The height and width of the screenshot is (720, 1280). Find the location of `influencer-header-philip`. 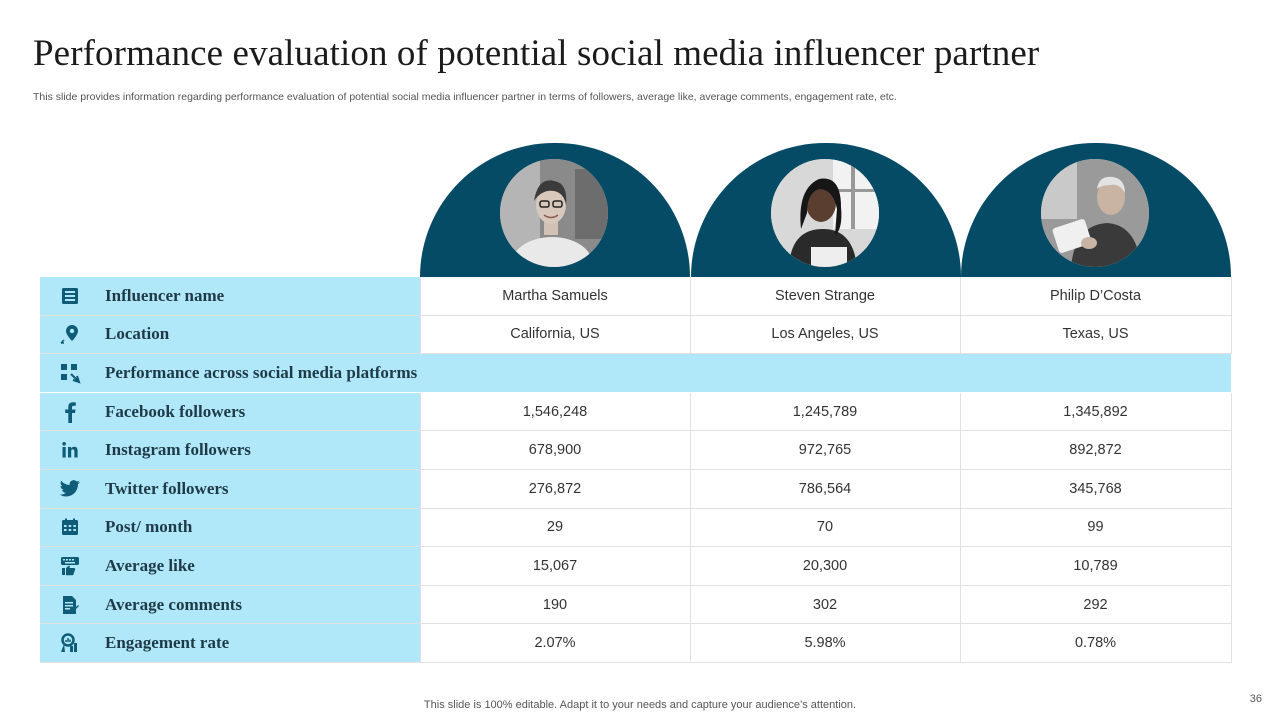

influencer-header-philip is located at coordinates (1096, 210).